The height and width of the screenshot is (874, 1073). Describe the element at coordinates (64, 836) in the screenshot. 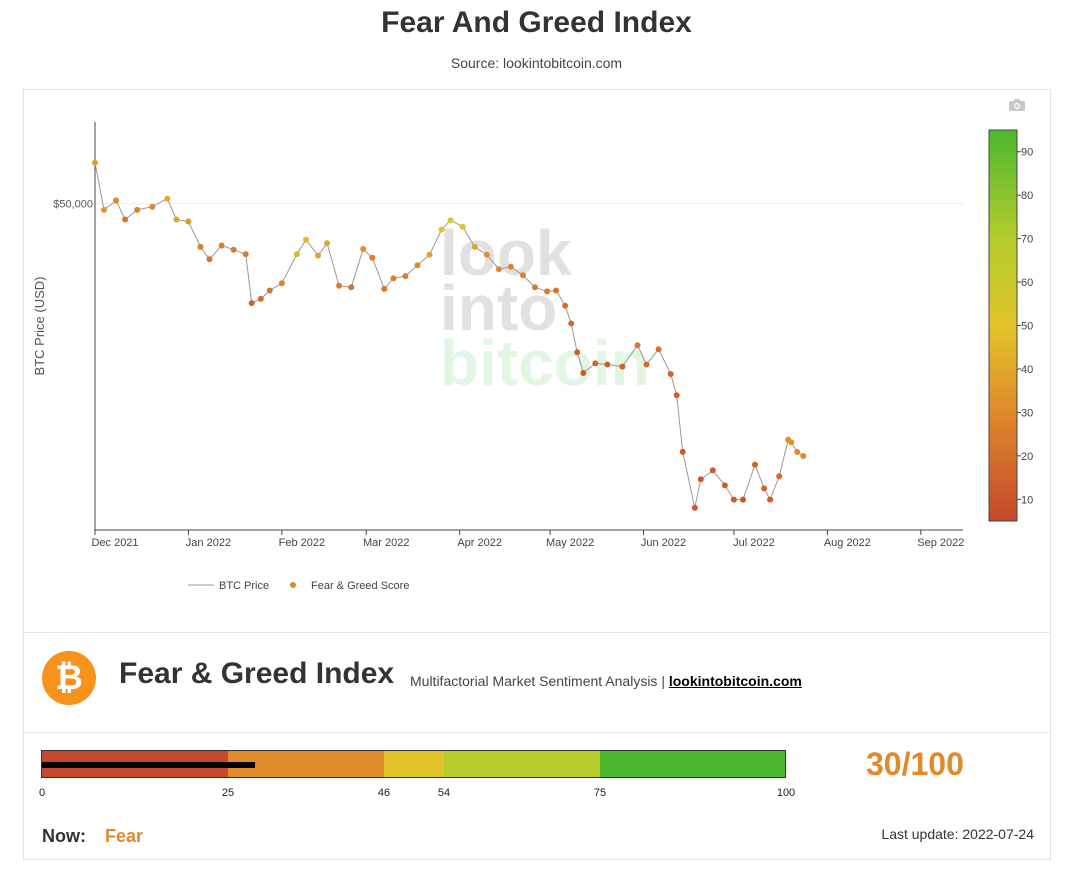

I see `now-label: Now:` at that location.